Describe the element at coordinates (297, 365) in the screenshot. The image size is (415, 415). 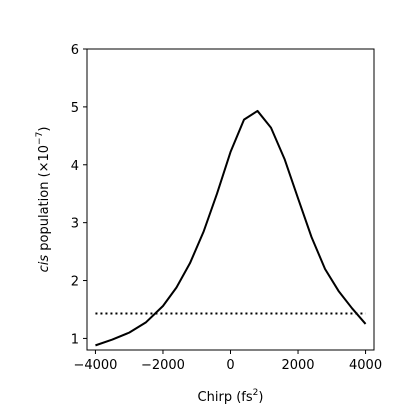
I see `x-tick-label: 2000` at that location.